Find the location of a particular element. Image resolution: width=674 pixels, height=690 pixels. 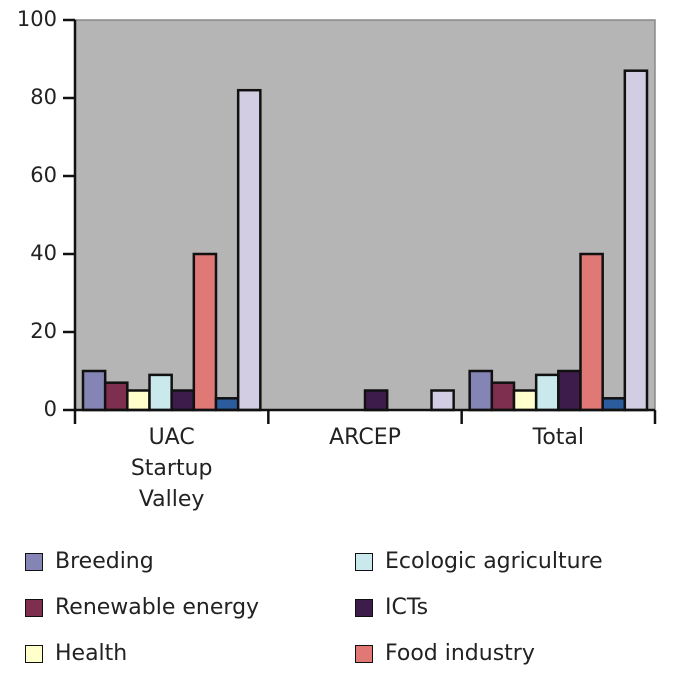

x-tick-label: UAC Startup Valley is located at coordinates (171, 468).